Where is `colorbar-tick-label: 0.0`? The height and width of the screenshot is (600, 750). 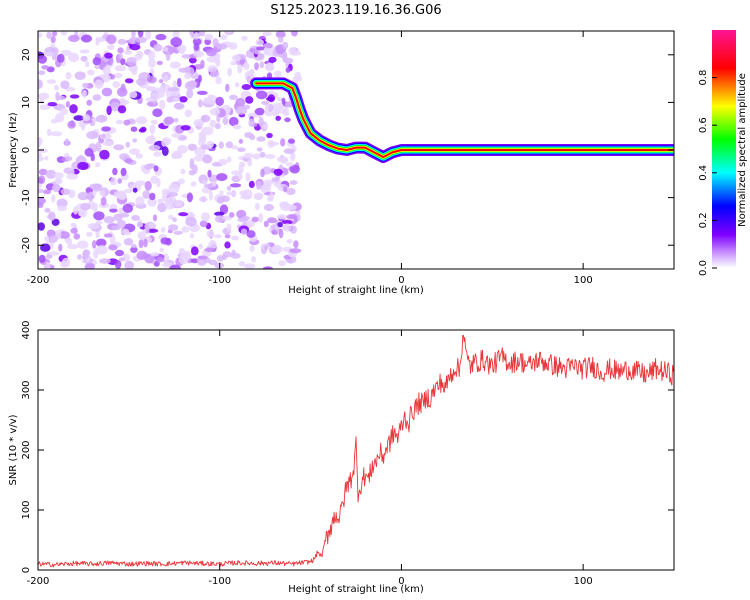
colorbar-tick-label: 0.0 is located at coordinates (703, 268).